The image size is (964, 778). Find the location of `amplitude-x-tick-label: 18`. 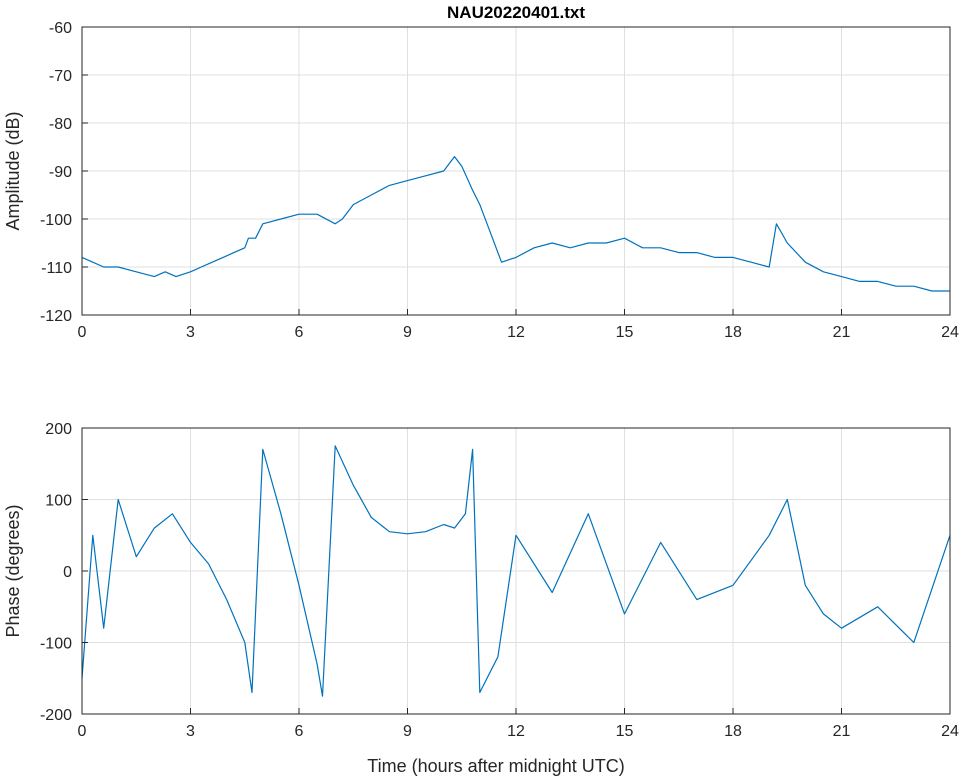

amplitude-x-tick-label: 18 is located at coordinates (733, 332).